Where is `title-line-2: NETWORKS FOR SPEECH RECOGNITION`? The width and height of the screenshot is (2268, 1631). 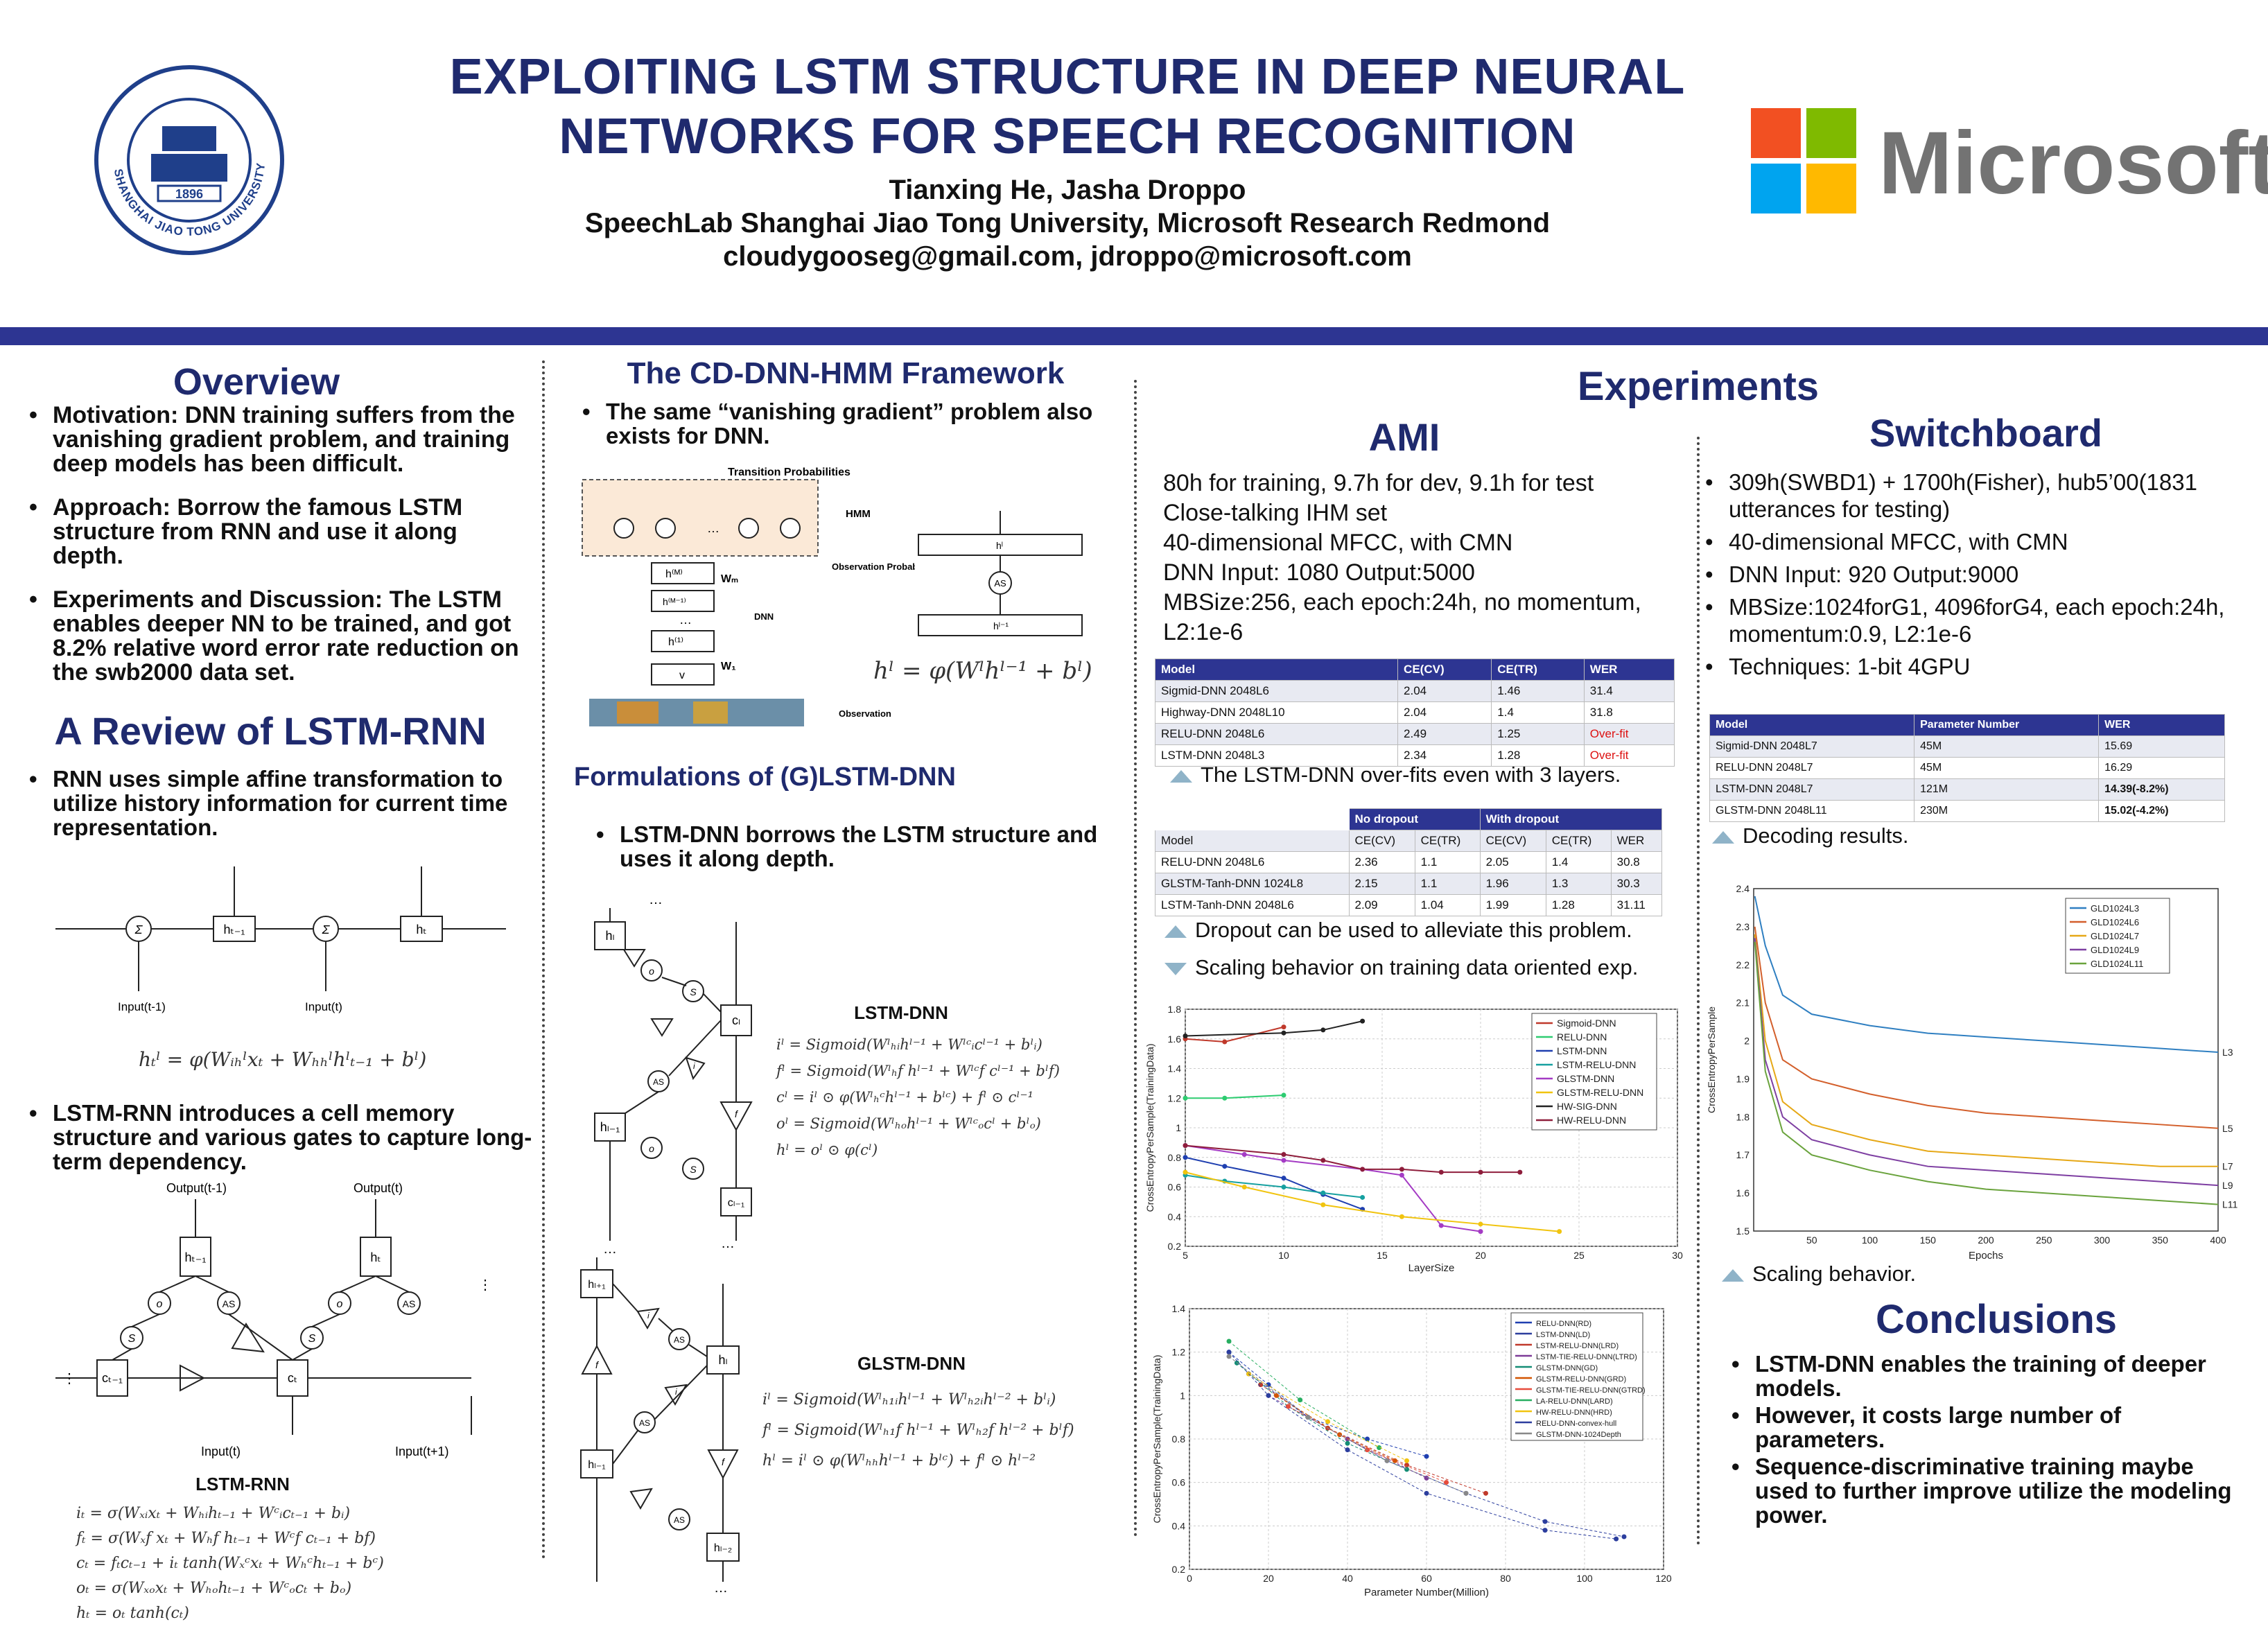 title-line-2: NETWORKS FOR SPEECH RECOGNITION is located at coordinates (1067, 136).